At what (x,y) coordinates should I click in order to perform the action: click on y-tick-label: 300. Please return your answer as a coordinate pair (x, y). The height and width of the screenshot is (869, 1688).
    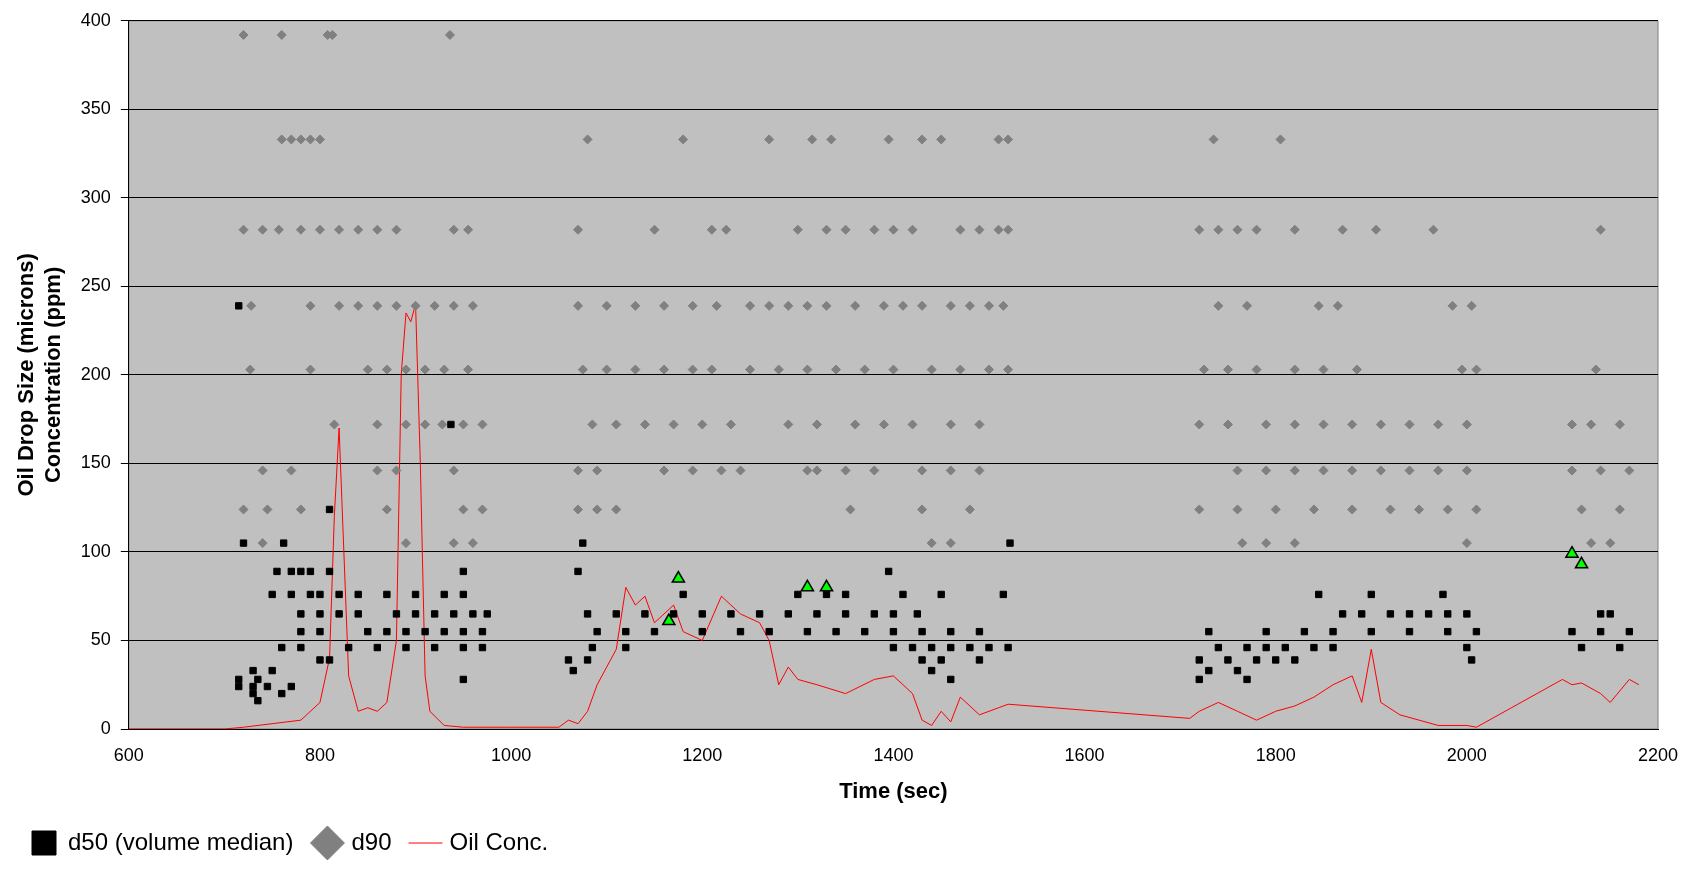
    Looking at the image, I should click on (95, 196).